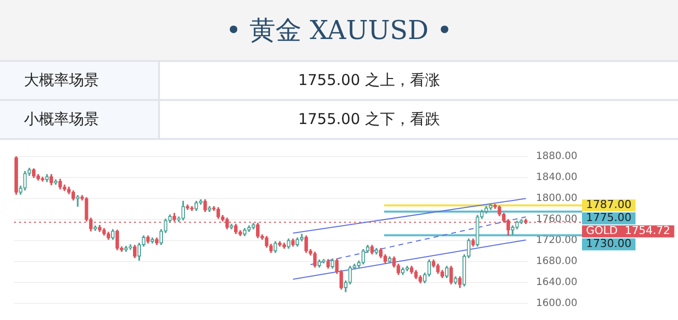 This screenshot has height=320, width=678. What do you see at coordinates (369, 80) in the screenshot?
I see `text: 1755.00 之上，看涨` at bounding box center [369, 80].